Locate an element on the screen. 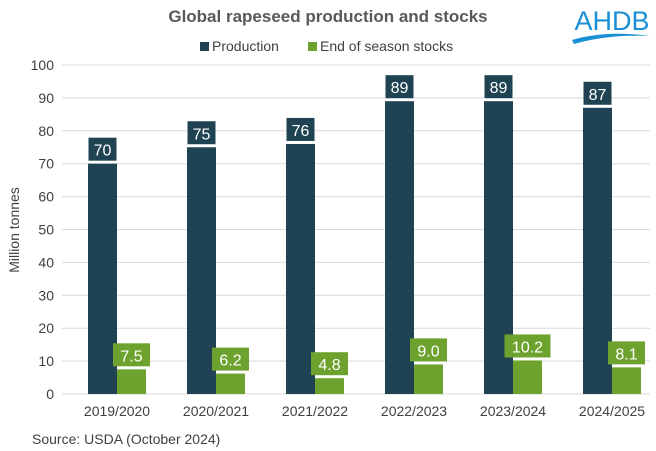 This screenshot has height=451, width=656. data-label: 70 is located at coordinates (103, 151).